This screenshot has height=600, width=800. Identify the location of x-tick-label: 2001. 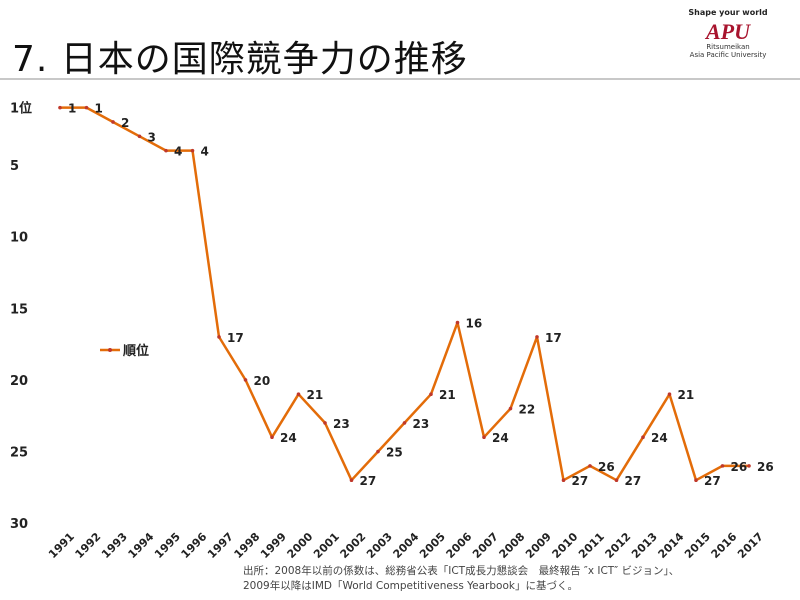
(326, 545).